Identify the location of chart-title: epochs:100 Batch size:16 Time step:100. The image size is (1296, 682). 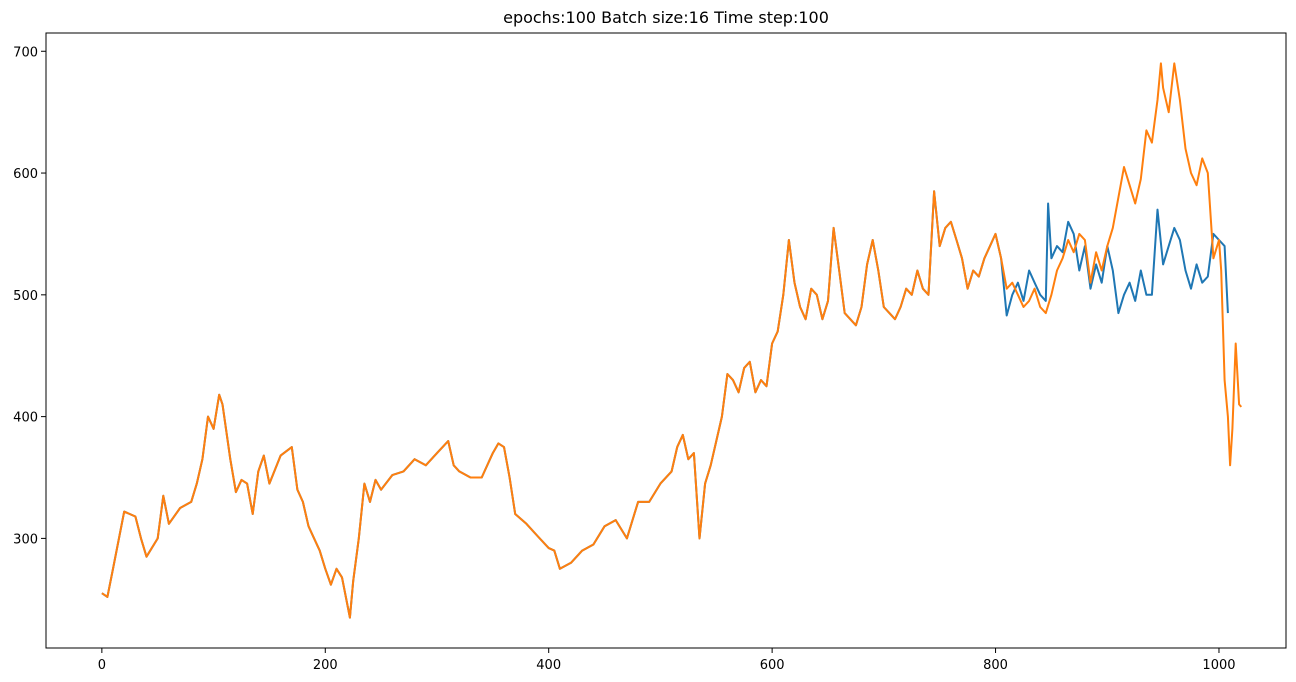
(666, 17).